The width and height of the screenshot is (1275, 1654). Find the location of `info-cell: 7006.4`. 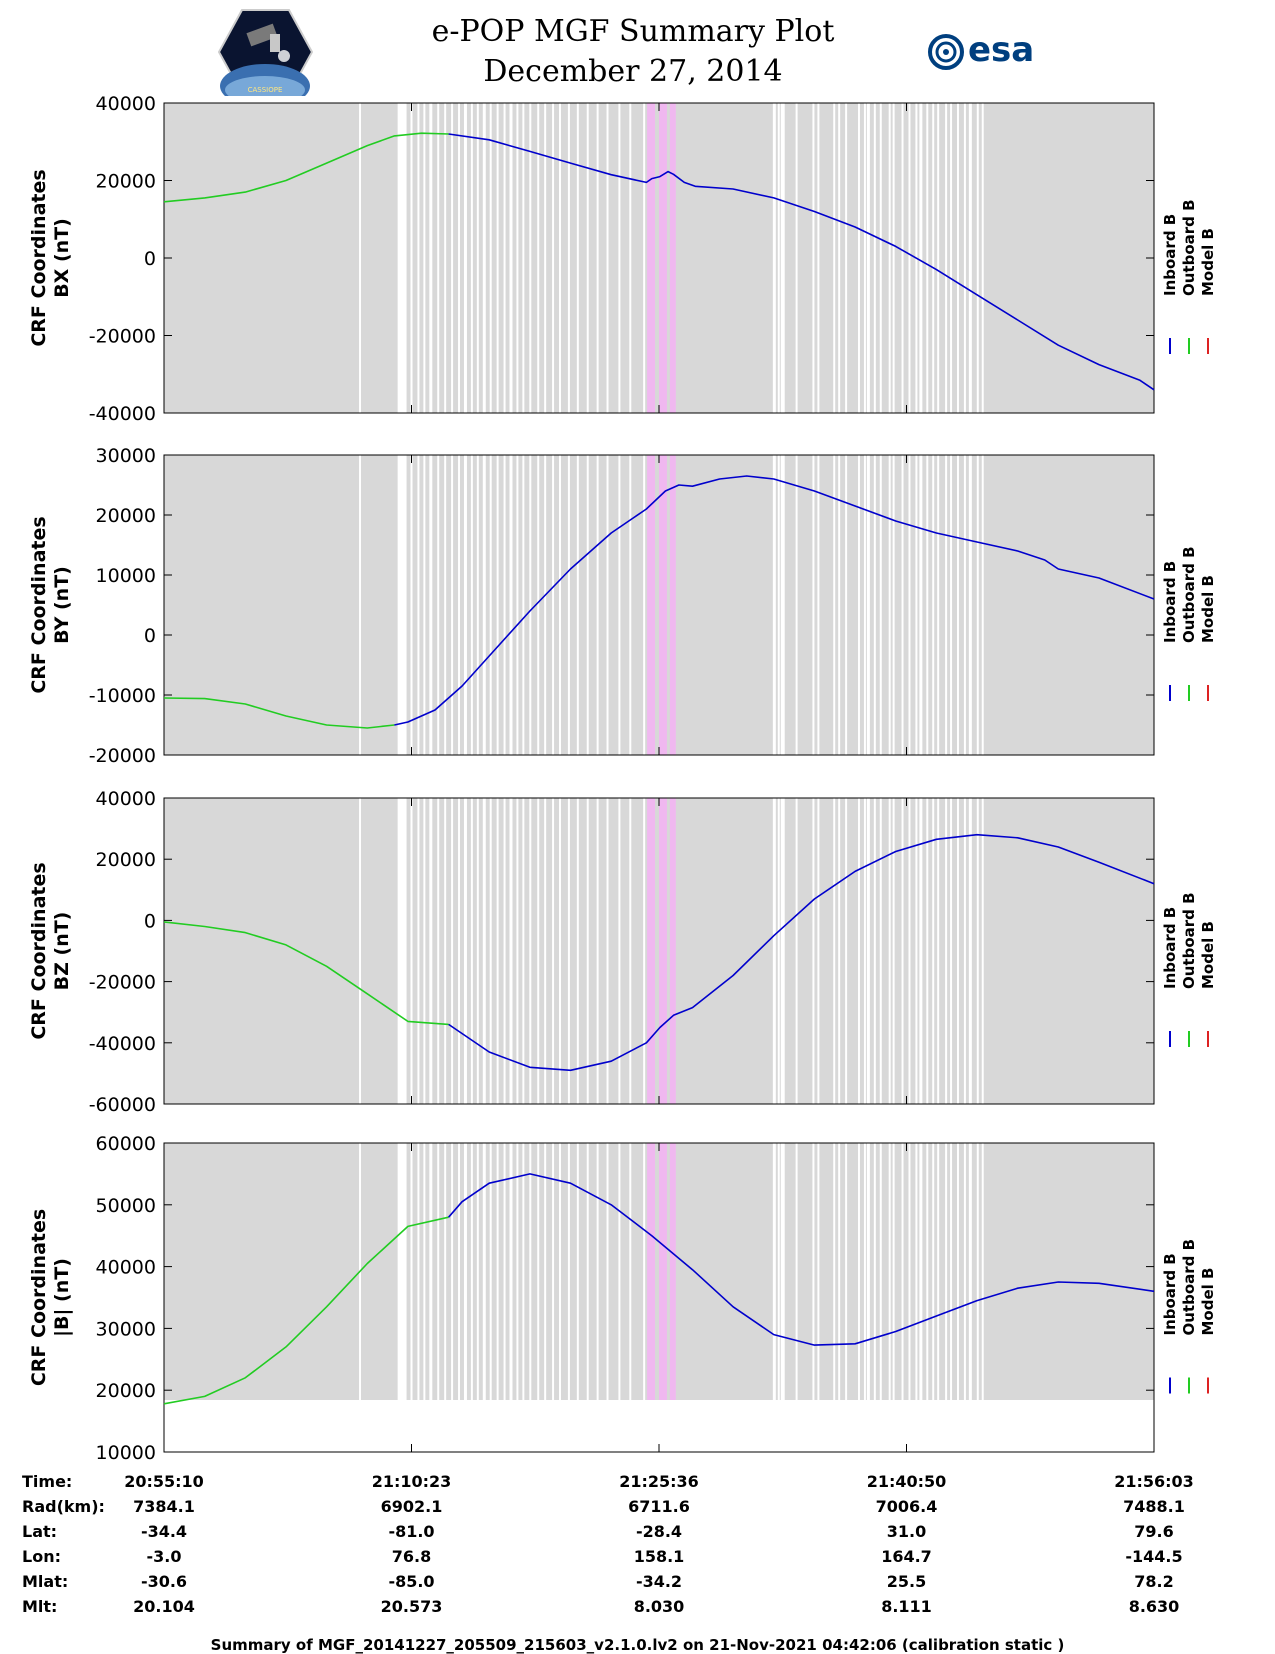

info-cell: 7006.4 is located at coordinates (907, 1506).